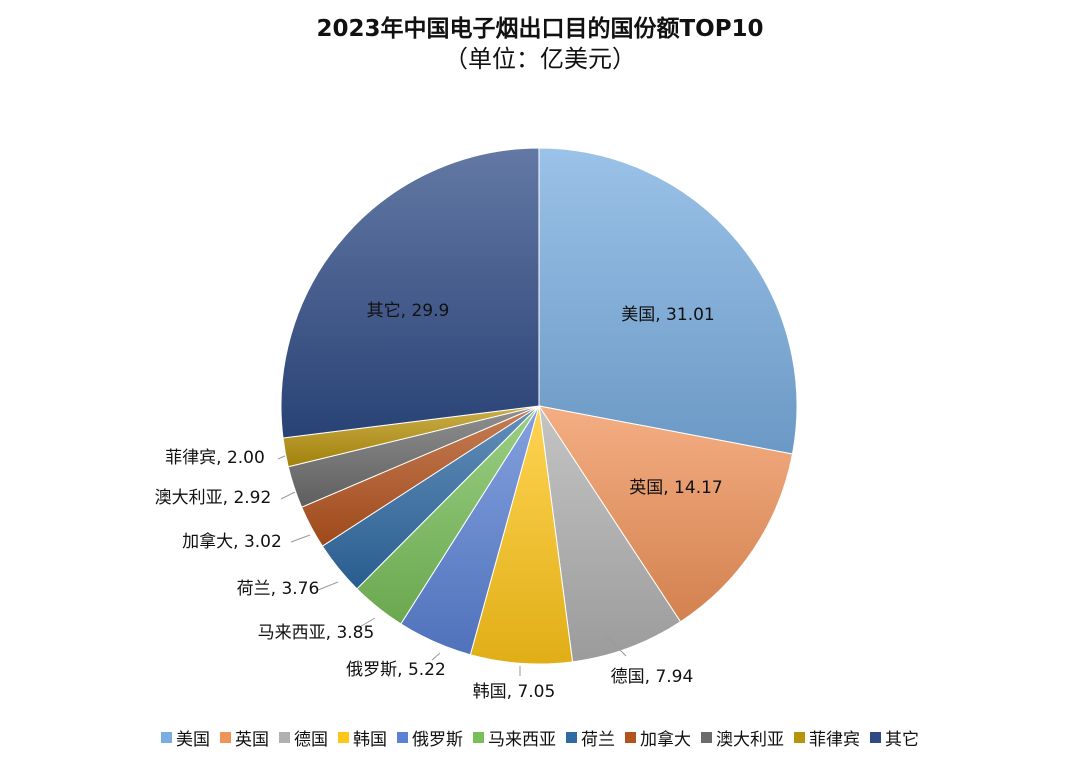 The height and width of the screenshot is (772, 1080). What do you see at coordinates (750, 740) in the screenshot?
I see `legend-label: 澳大利亚` at bounding box center [750, 740].